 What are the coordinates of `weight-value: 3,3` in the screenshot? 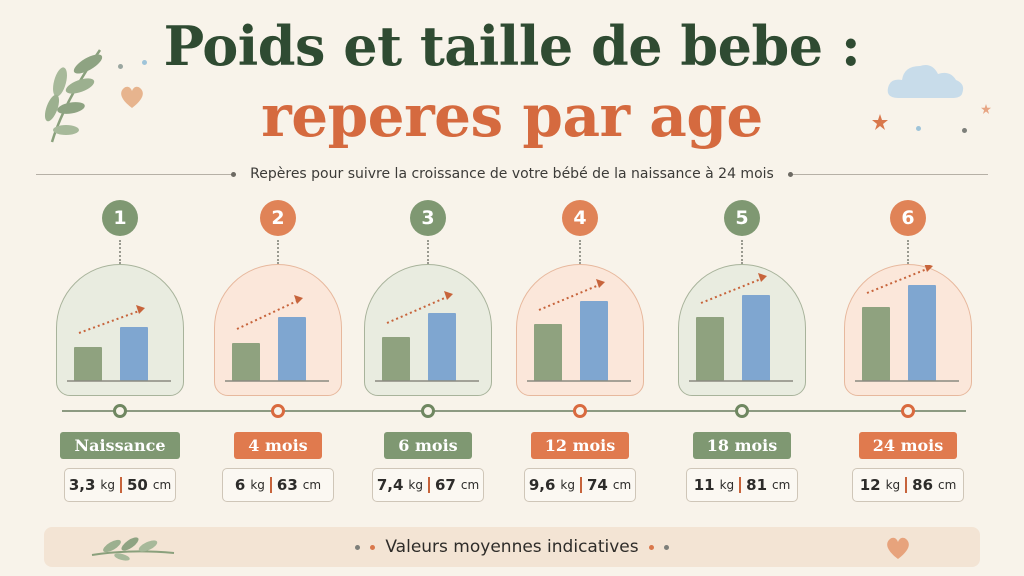 It's located at (82, 485).